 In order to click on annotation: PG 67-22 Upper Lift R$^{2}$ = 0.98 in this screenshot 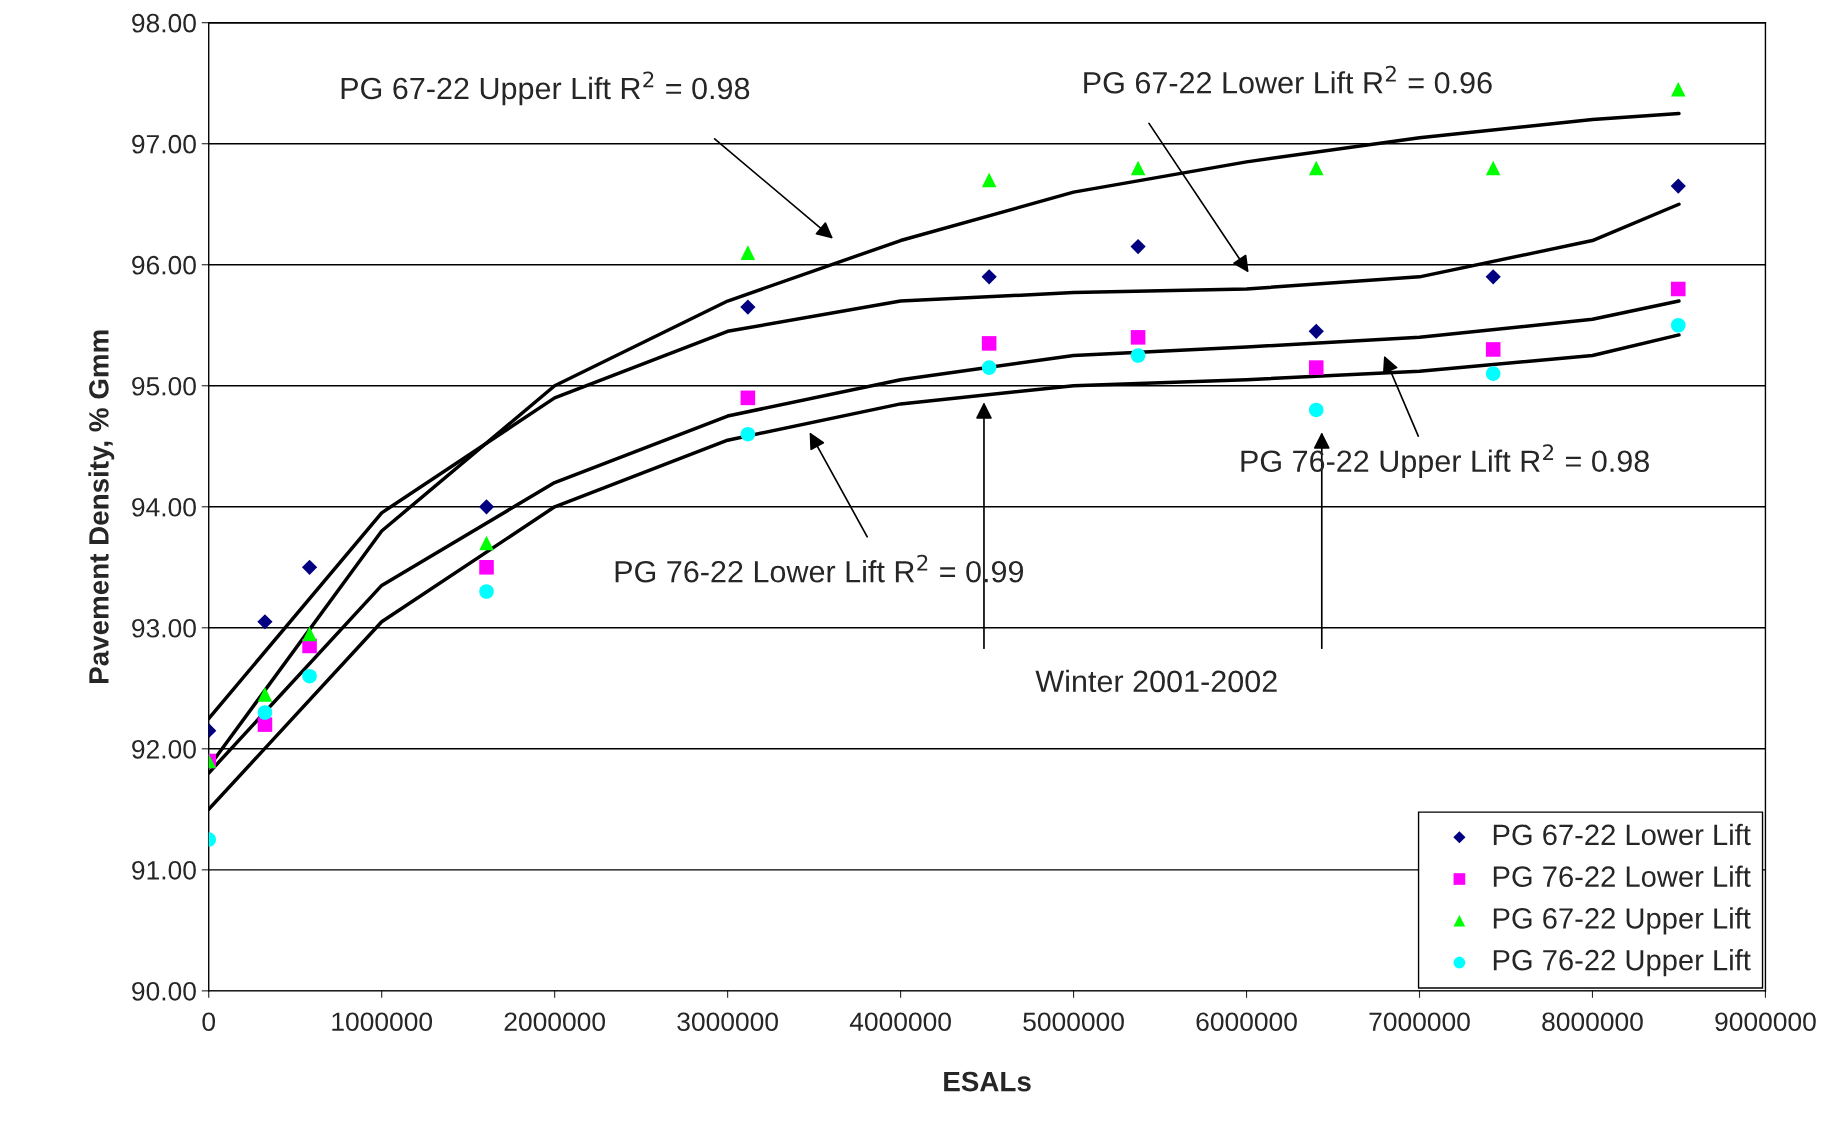, I will do `click(545, 88)`.